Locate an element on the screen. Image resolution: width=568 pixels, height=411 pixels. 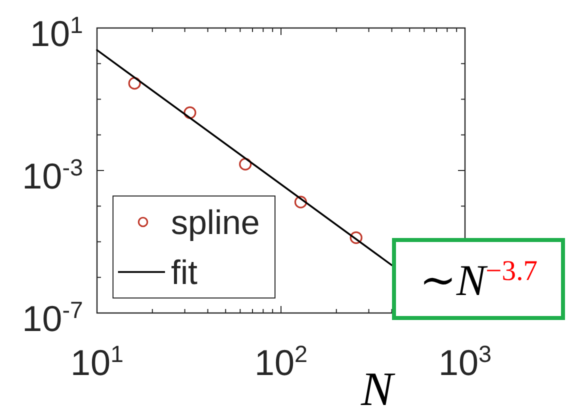
y-tick-label: 10$^{-7}$ is located at coordinates (52, 318).